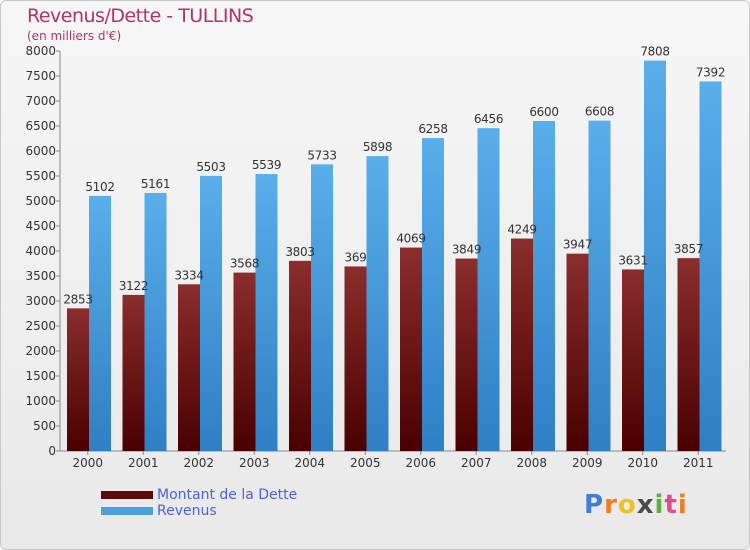 This screenshot has width=750, height=550. I want to click on x-tick-label: 2003, so click(254, 463).